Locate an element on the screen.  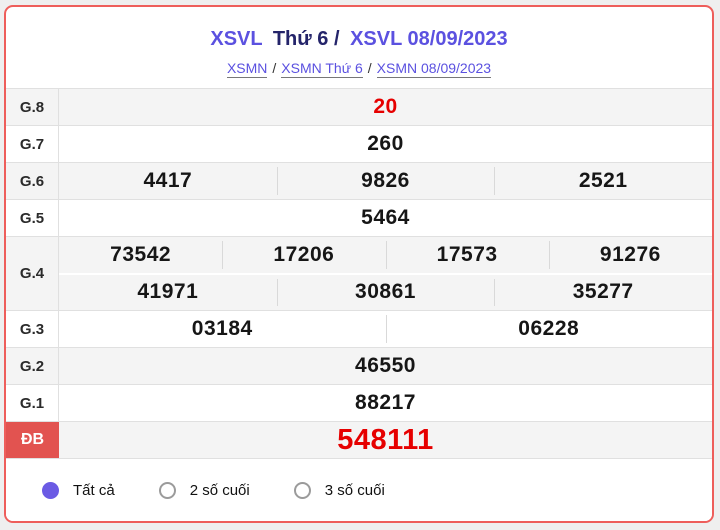
prize-line: 260 is located at coordinates (385, 144).